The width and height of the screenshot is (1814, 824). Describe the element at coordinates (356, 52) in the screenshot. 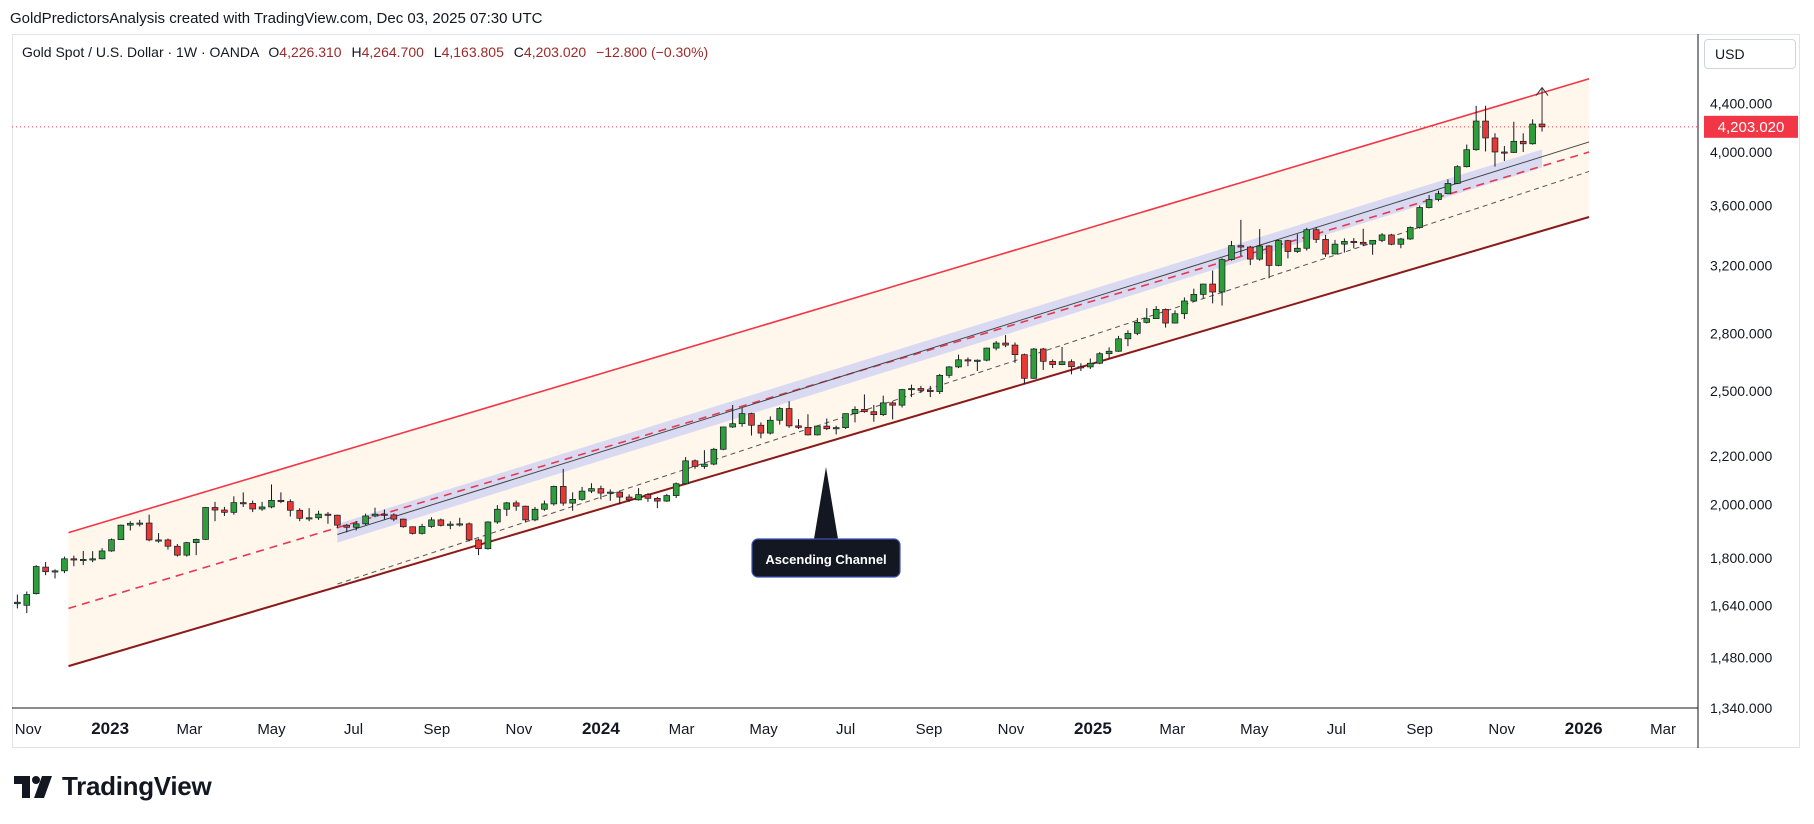

I see `high-label: H` at that location.